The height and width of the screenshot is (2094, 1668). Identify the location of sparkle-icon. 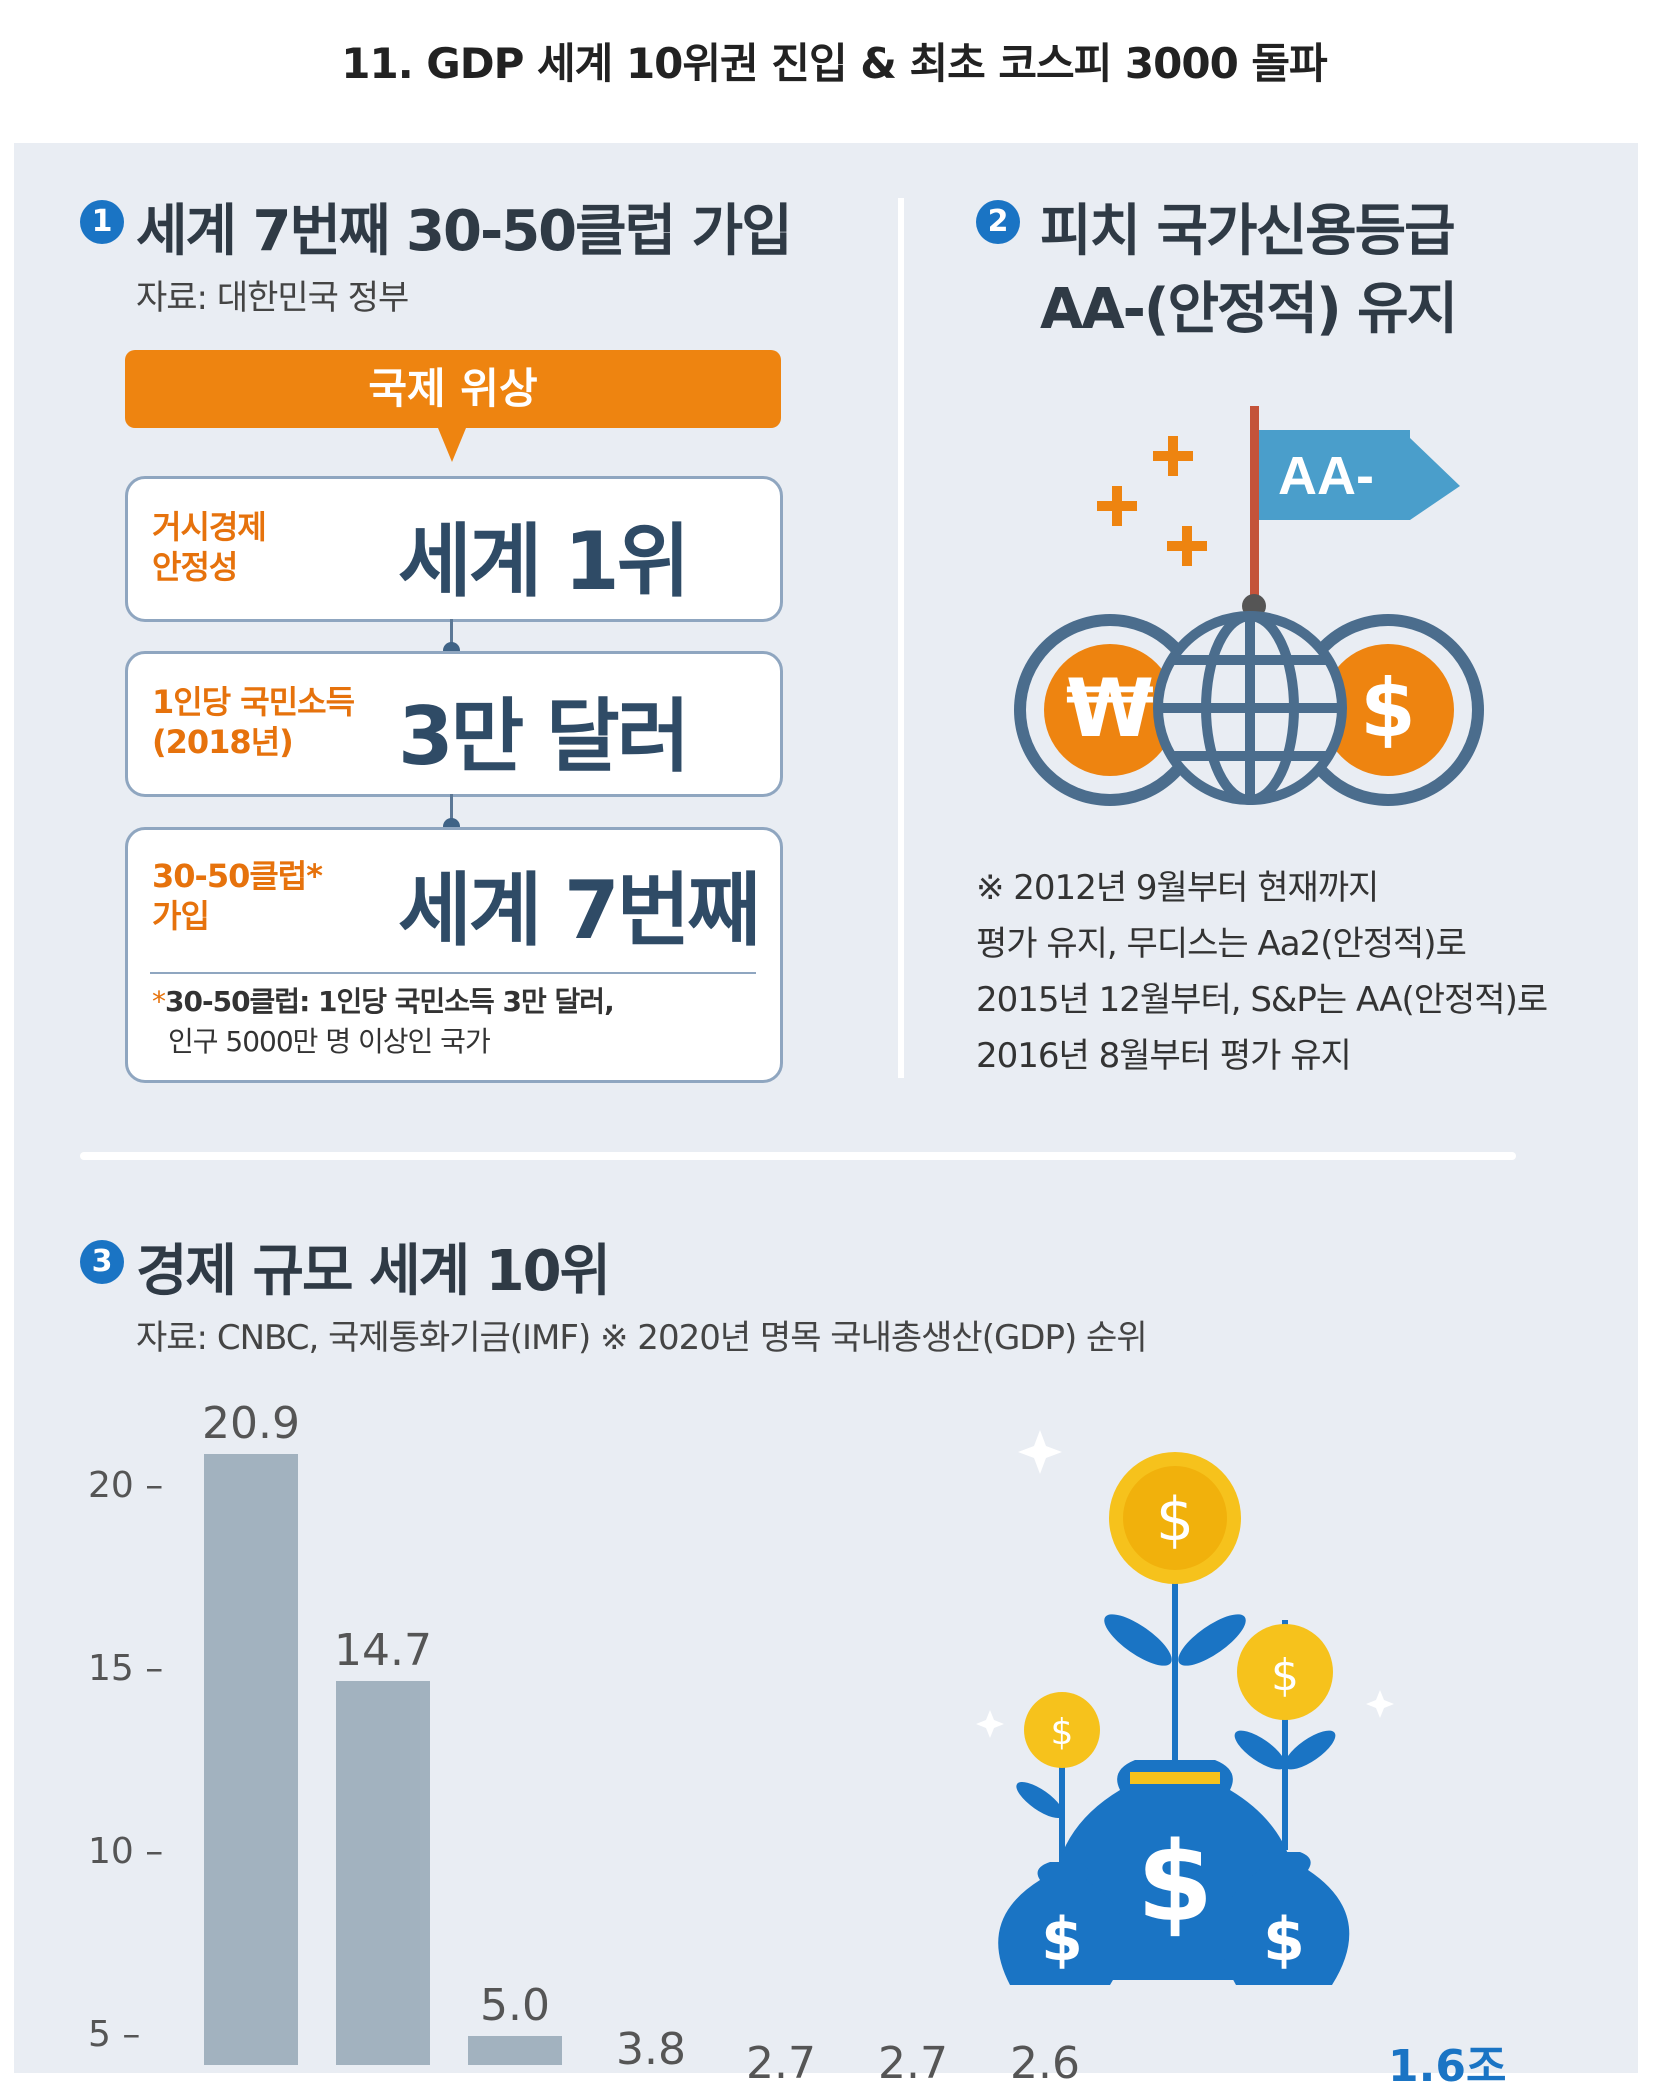
(1185, 1584).